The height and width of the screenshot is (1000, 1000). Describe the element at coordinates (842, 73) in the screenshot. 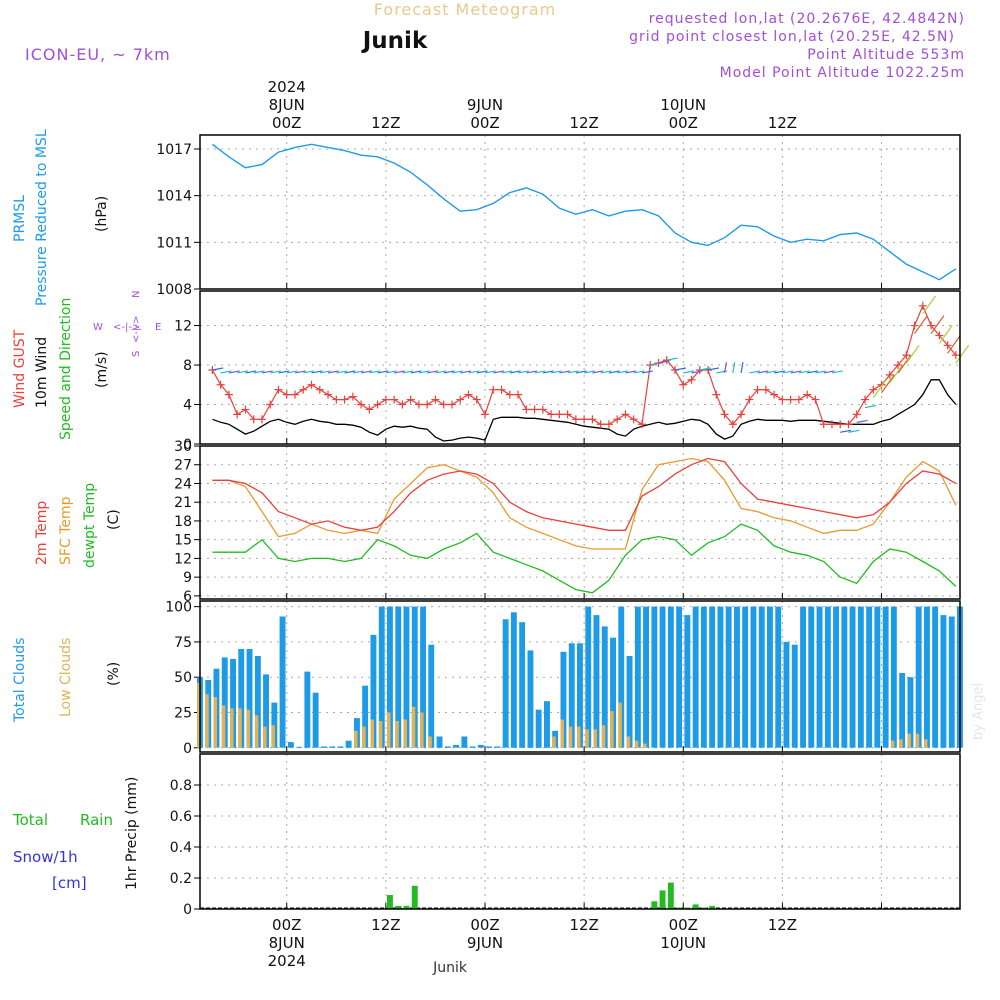

I see `model-altitude: Model Point Altitude 1022.25m` at that location.